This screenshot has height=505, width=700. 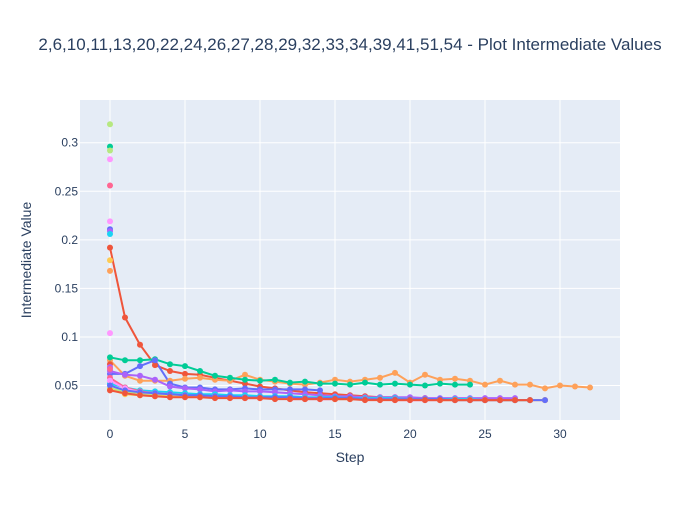 I want to click on y-tick-label: 0.05, so click(x=67, y=386).